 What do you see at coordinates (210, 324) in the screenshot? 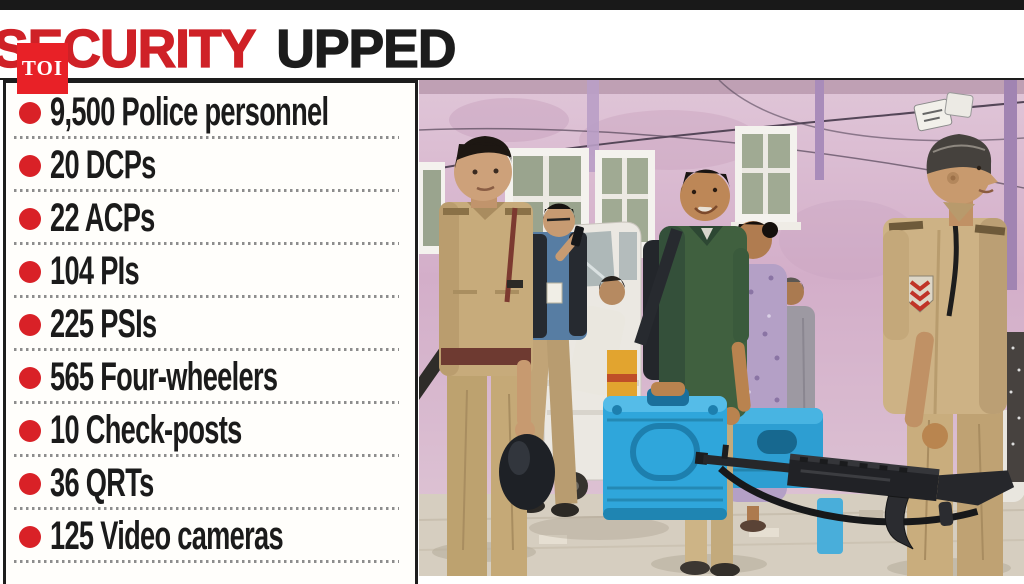
I see `list-item: 225 PSIs` at bounding box center [210, 324].